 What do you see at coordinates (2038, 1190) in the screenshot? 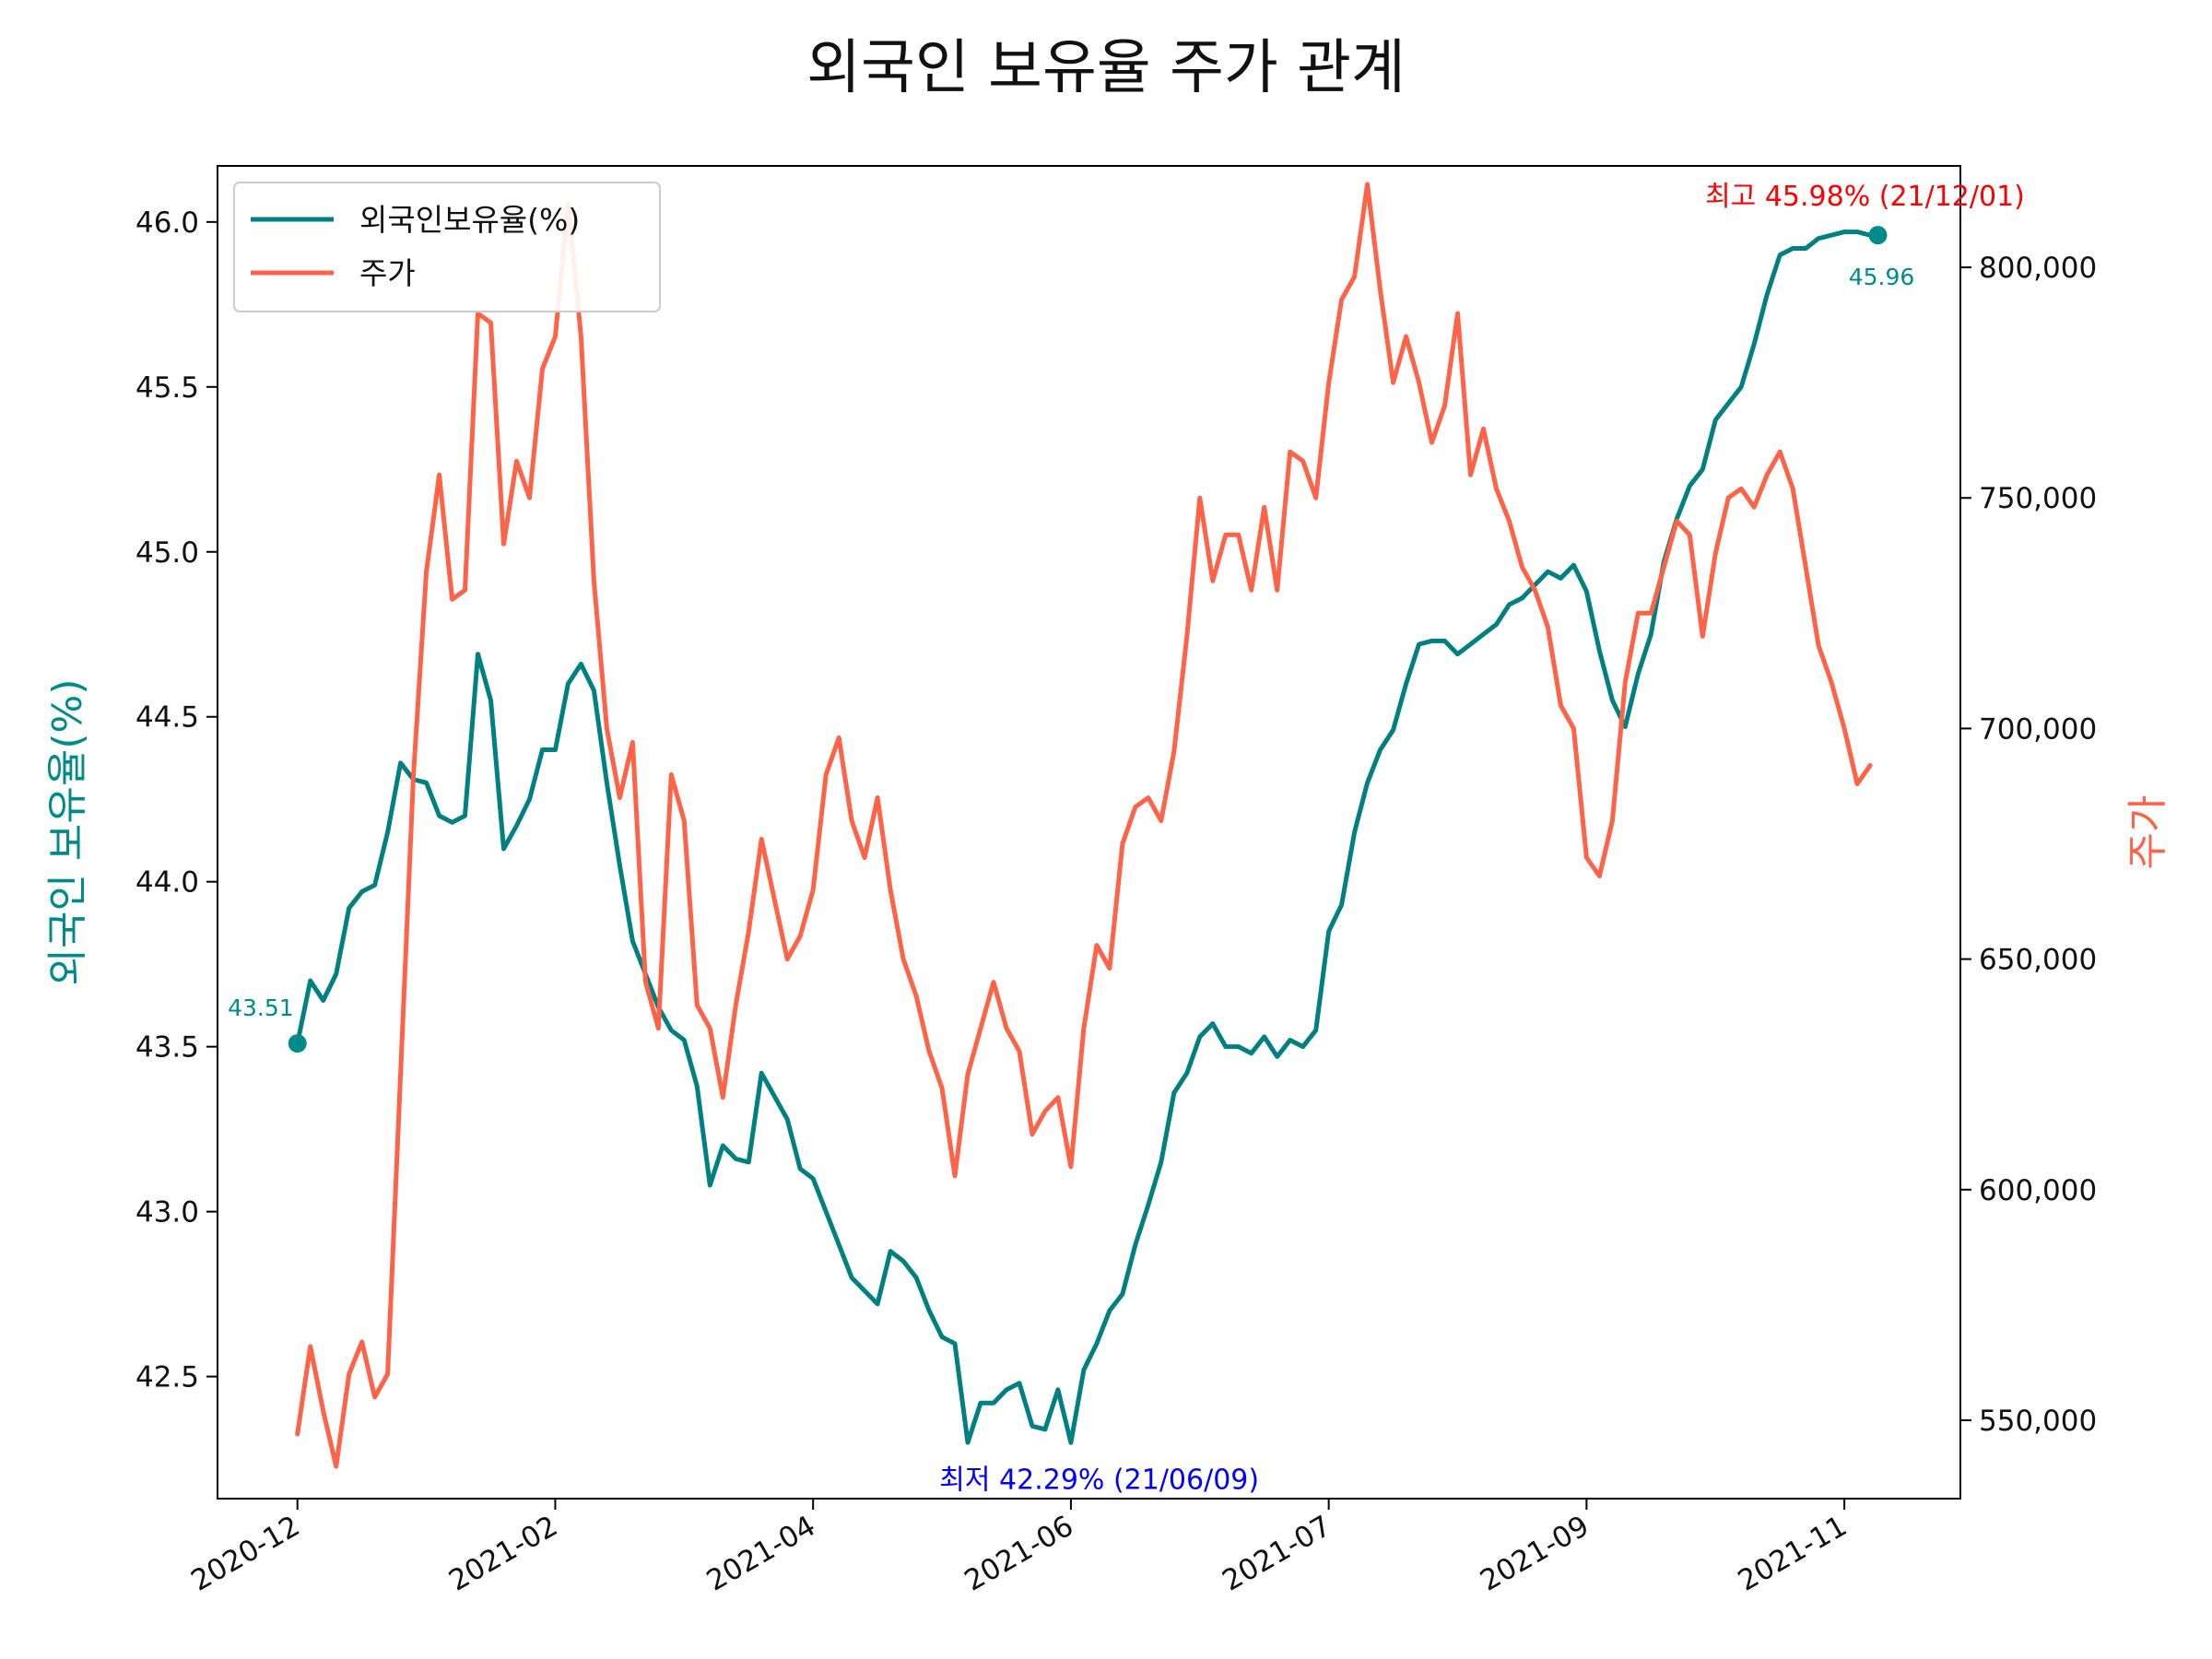
I see `y-tick-label-right: 600,000` at bounding box center [2038, 1190].